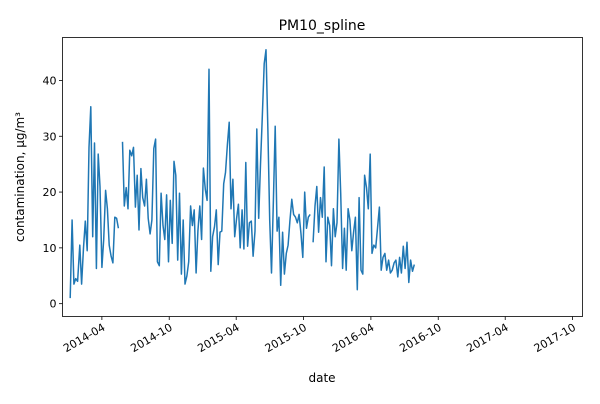 This screenshot has height=404, width=600. I want to click on y-tick-label: 20, so click(50, 192).